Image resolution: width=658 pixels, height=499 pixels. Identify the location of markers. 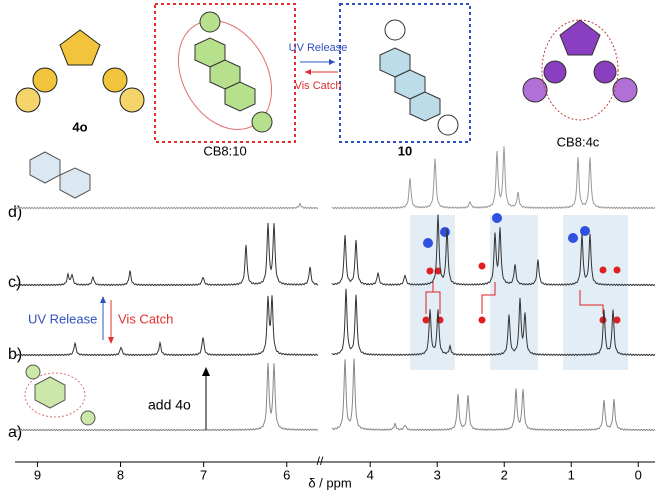
(521, 268).